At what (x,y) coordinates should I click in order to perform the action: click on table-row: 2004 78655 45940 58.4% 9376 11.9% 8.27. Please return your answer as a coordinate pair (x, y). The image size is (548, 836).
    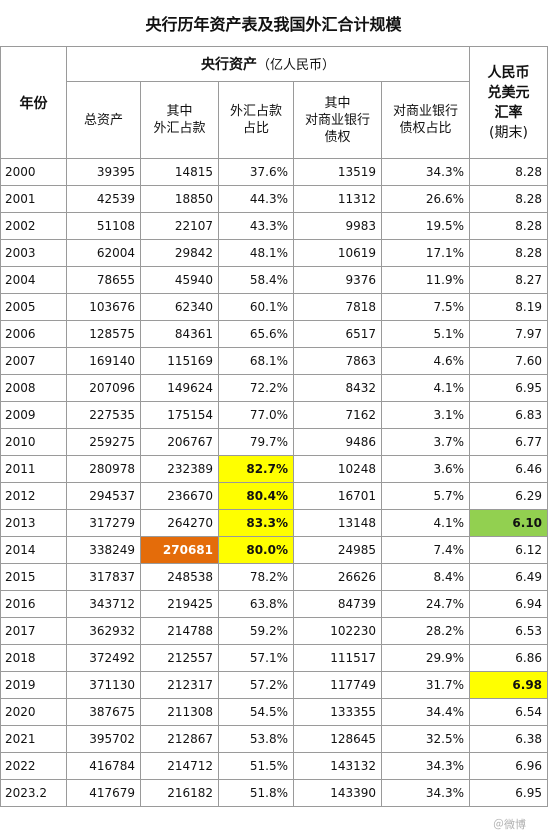
    Looking at the image, I should click on (274, 280).